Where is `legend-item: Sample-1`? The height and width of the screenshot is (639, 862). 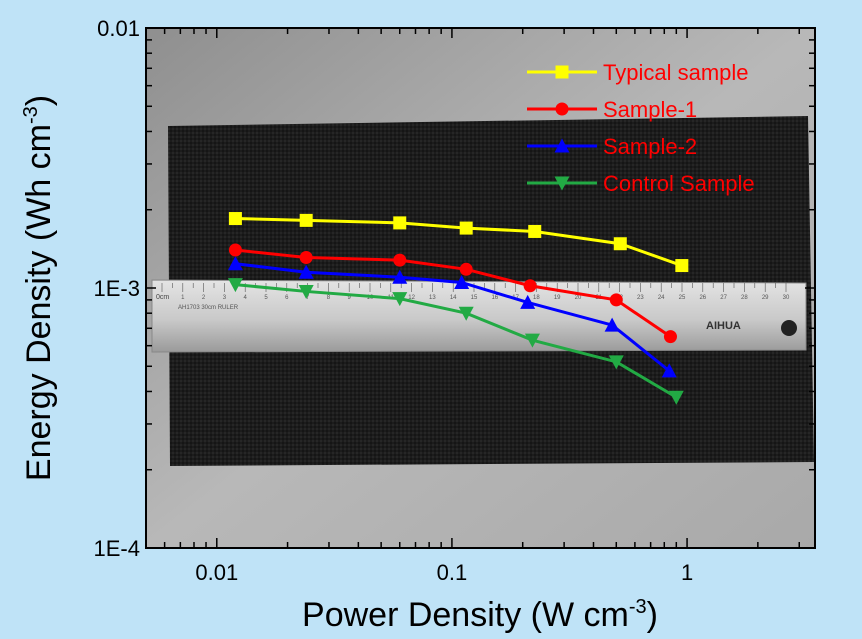 legend-item: Sample-1 is located at coordinates (612, 109).